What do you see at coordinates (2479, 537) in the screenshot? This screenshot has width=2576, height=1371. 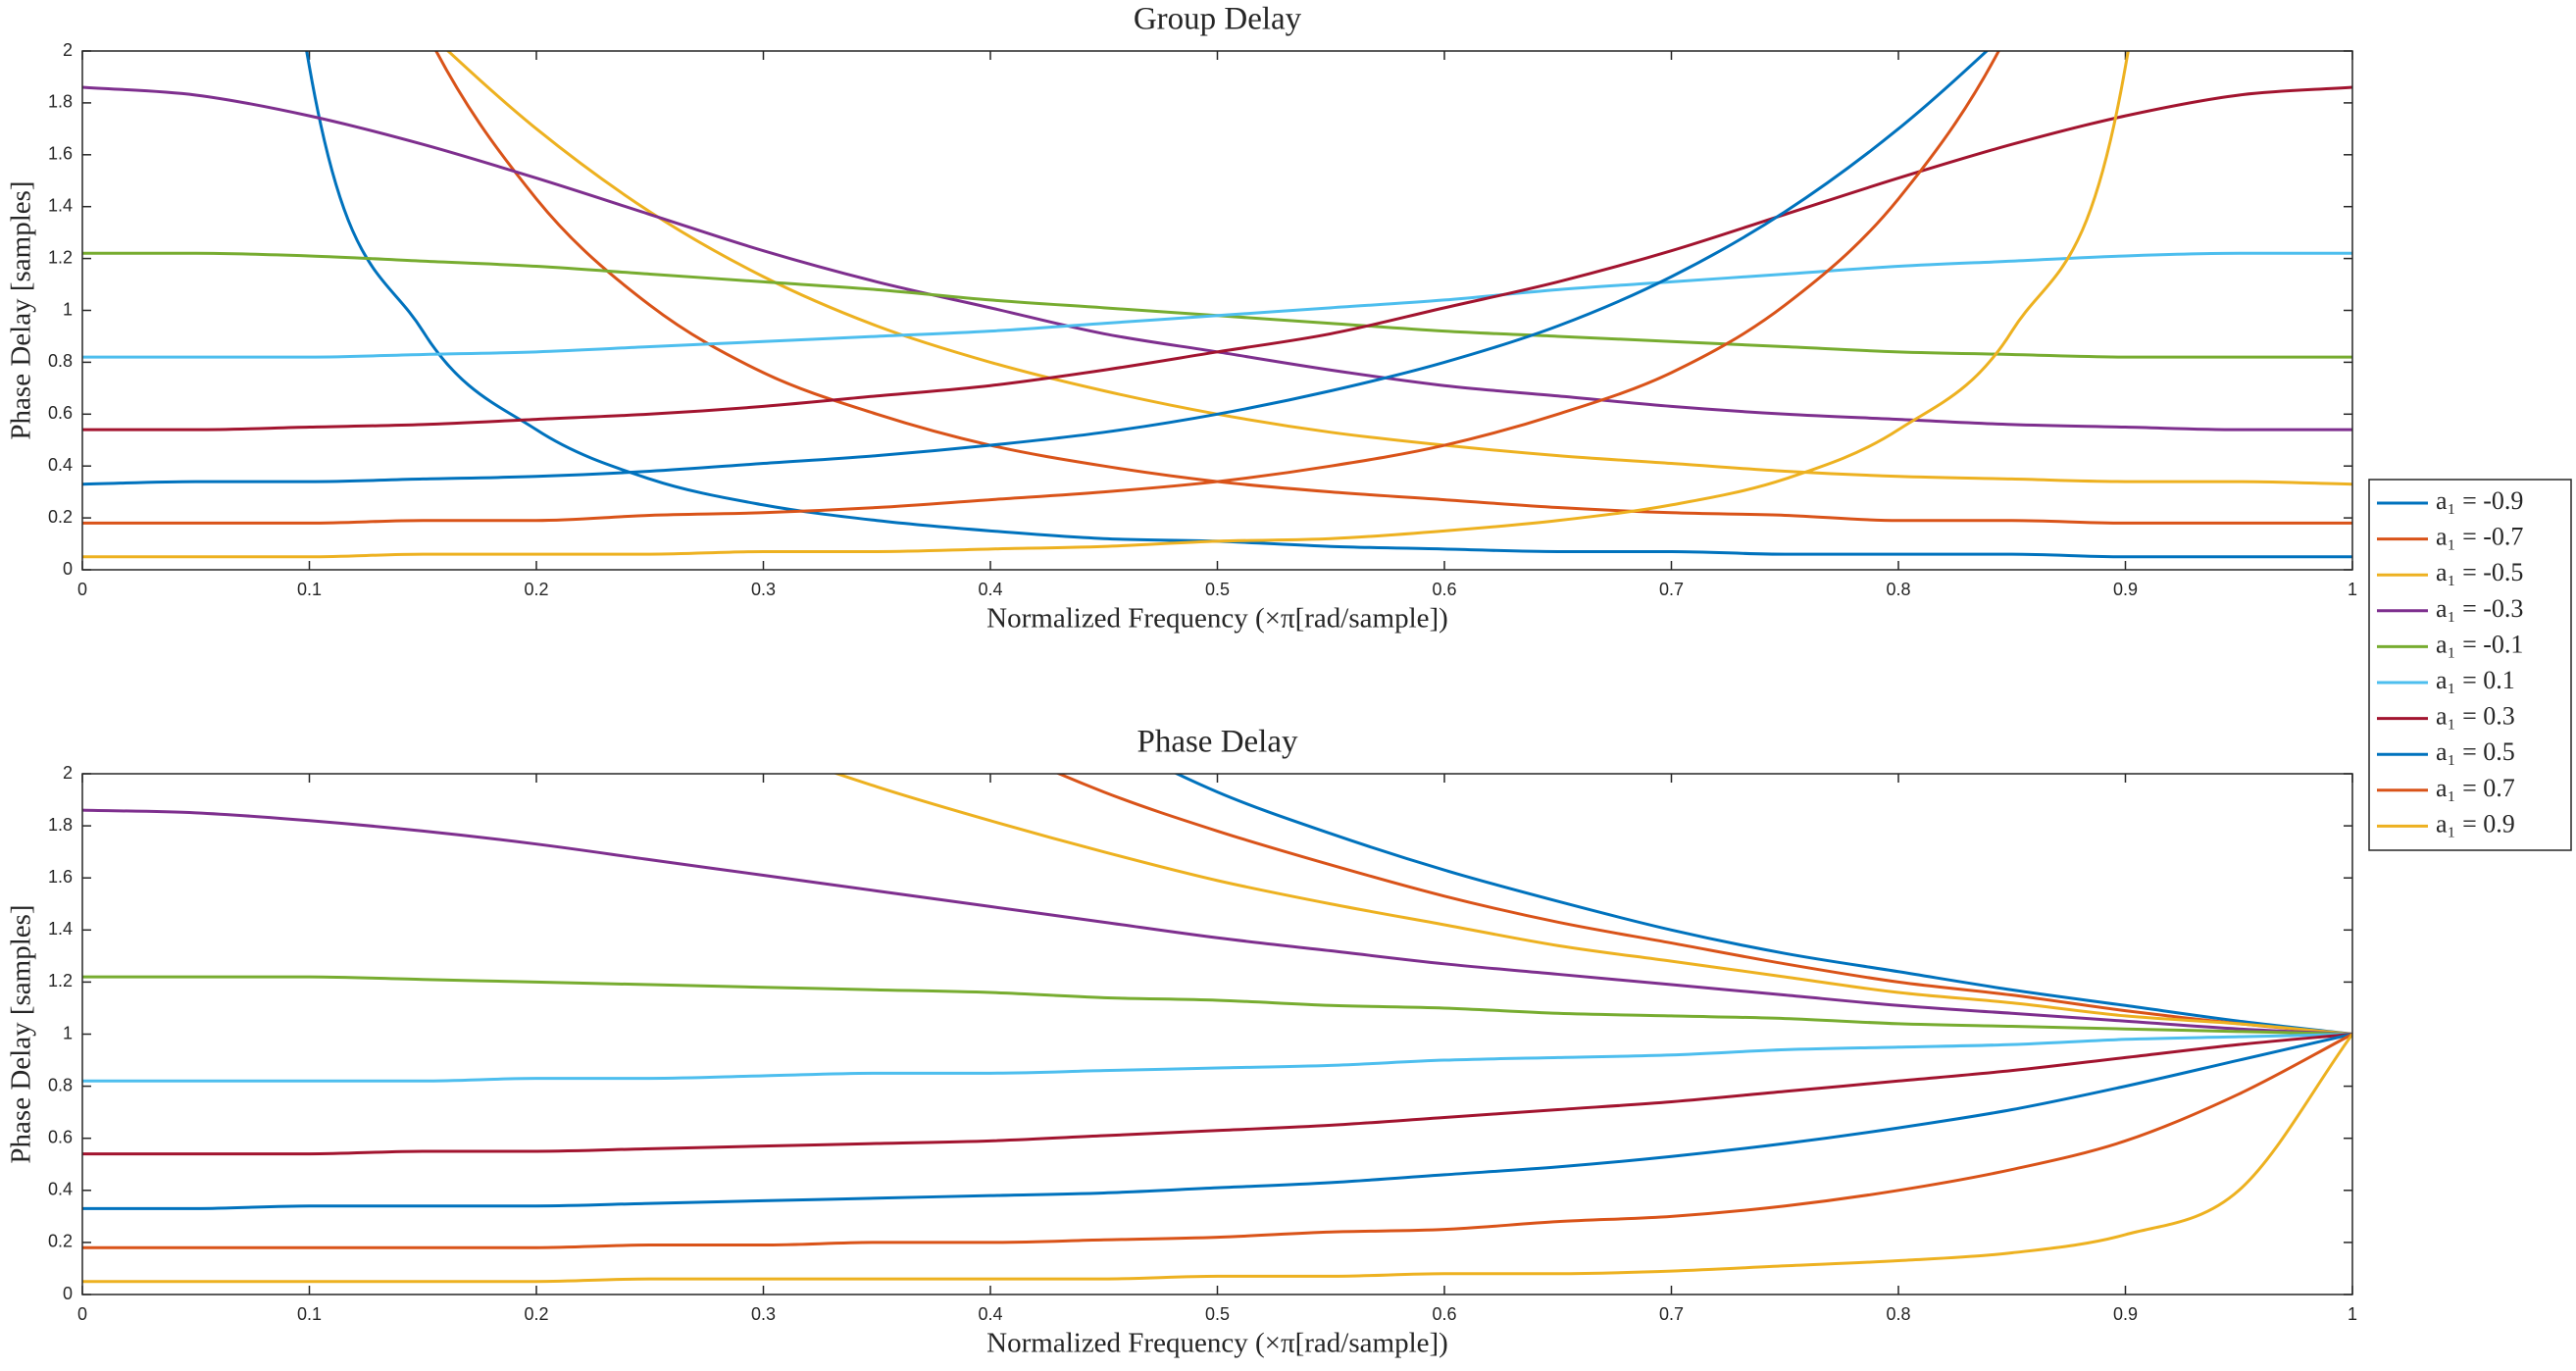 I see `legend-label: a₁ = -0.7` at bounding box center [2479, 537].